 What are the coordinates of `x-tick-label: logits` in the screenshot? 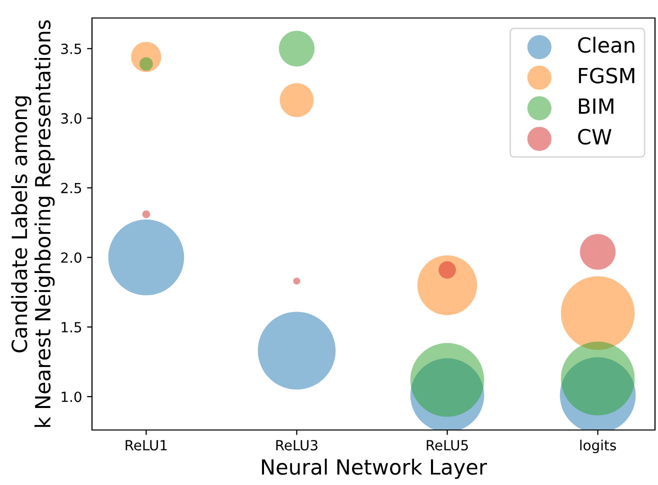 It's located at (598, 447).